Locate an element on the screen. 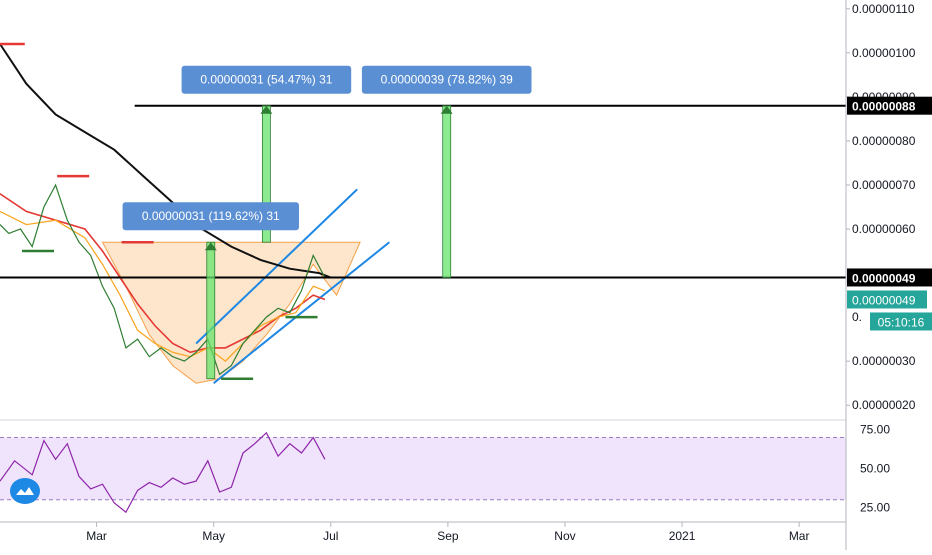 This screenshot has height=555, width=932. rsi-tick-label: 25.00 is located at coordinates (875, 508).